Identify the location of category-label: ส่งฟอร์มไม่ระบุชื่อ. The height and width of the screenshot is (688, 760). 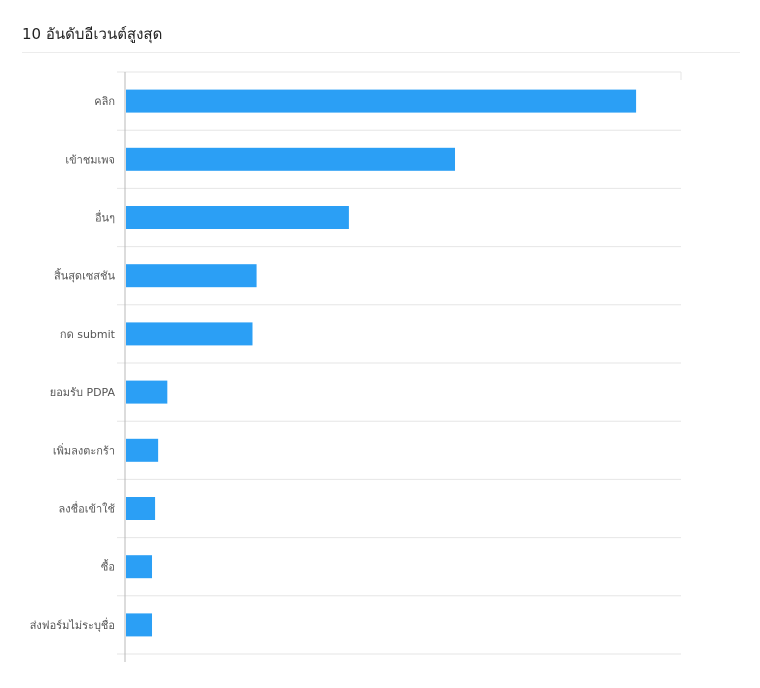
(72, 624).